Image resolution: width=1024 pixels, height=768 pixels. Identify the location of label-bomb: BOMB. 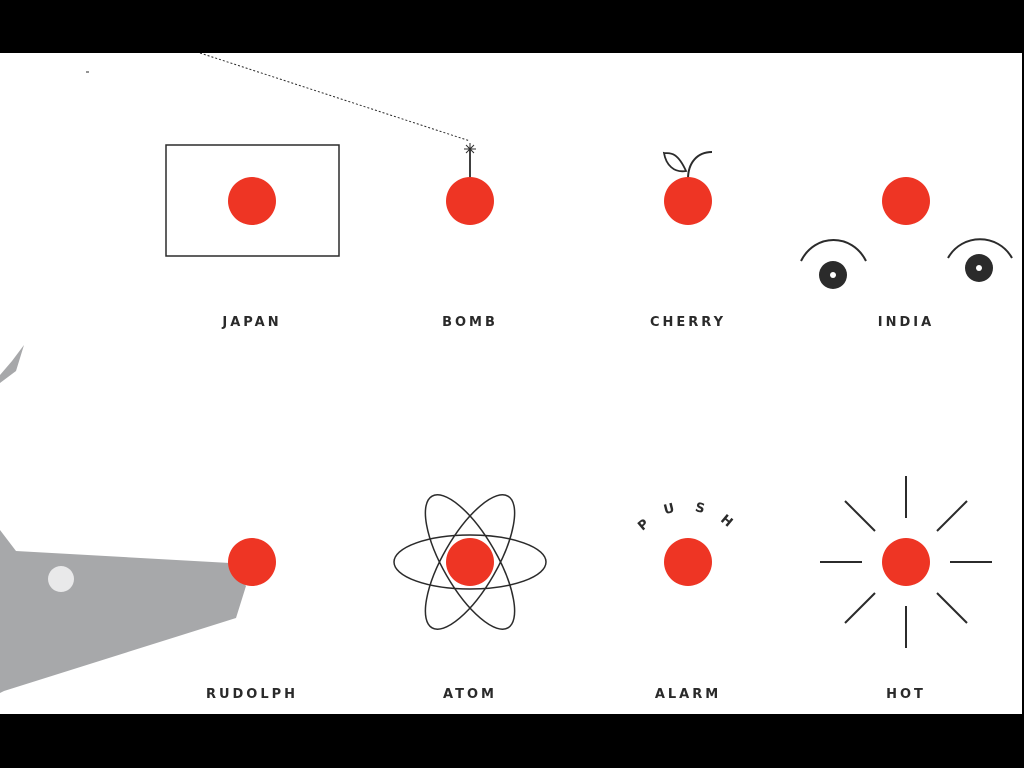
(470, 322).